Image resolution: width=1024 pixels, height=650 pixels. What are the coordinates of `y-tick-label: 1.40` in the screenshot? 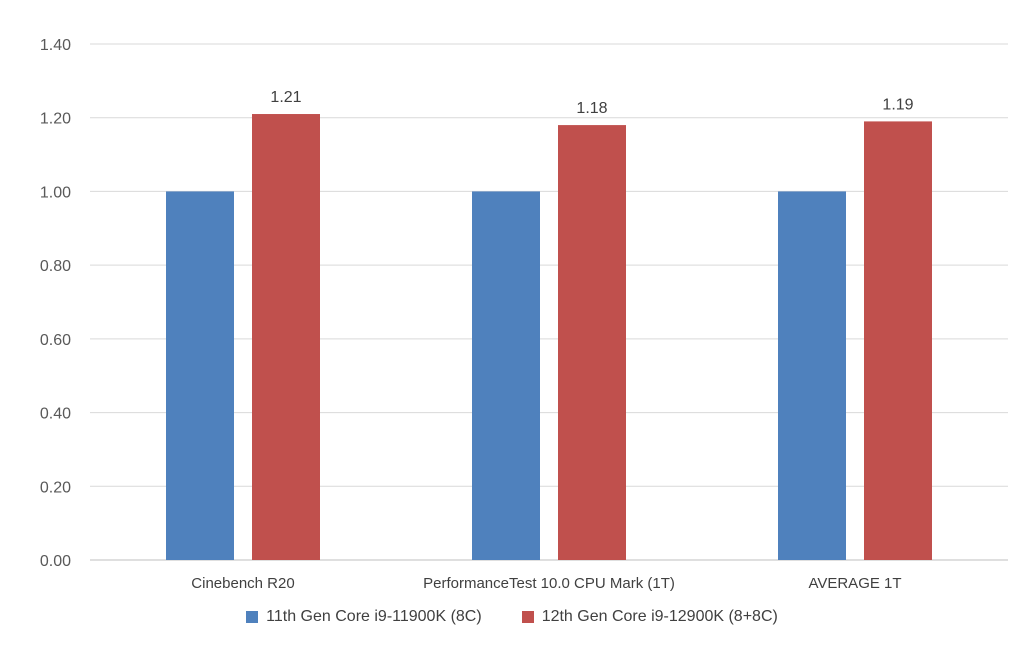 It's located at (55, 45).